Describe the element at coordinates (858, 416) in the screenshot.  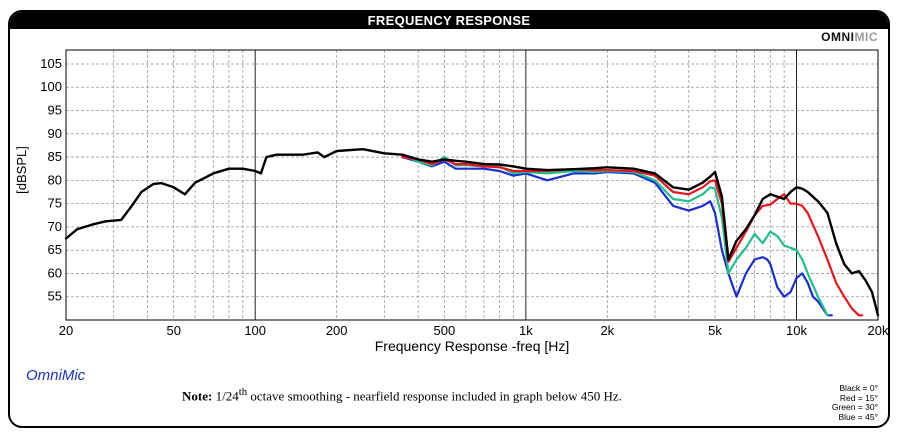
I see `legend-blue: Blue = 45°` at that location.